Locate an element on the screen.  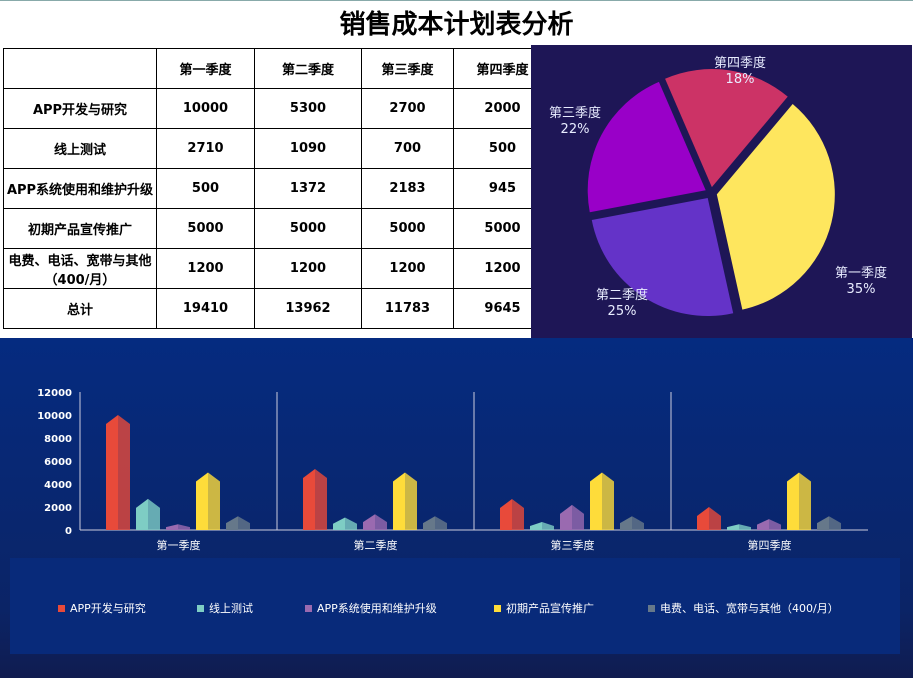
pie-label: 第三季度 is located at coordinates (575, 113).